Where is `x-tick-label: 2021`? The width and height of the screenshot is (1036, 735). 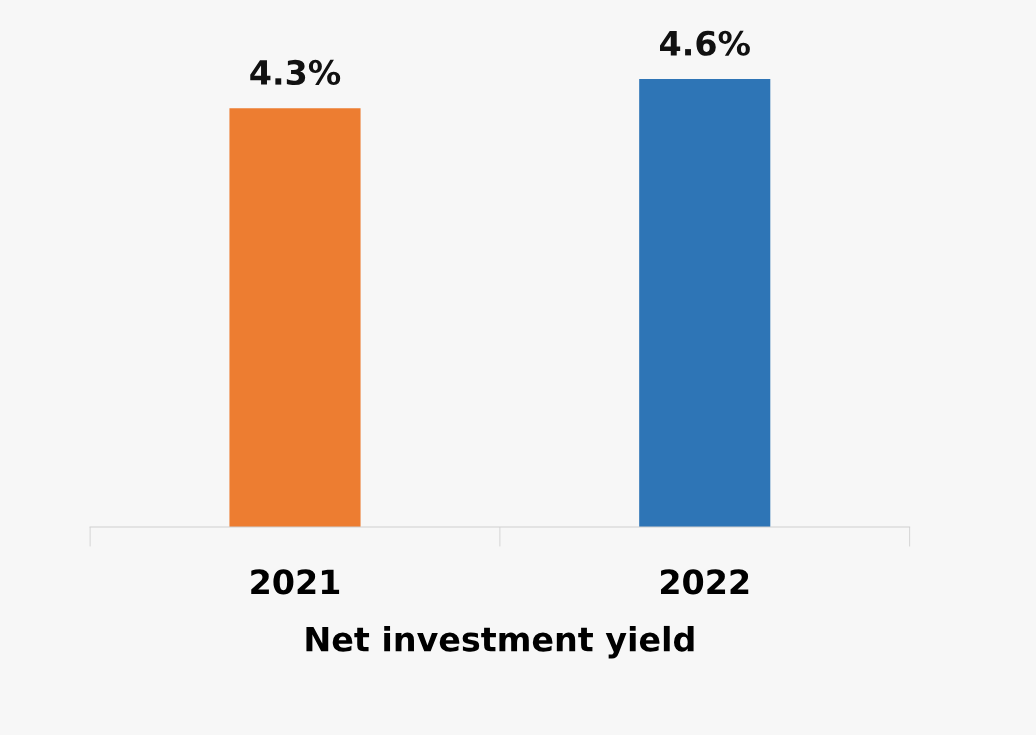
x-tick-label: 2021 is located at coordinates (295, 582).